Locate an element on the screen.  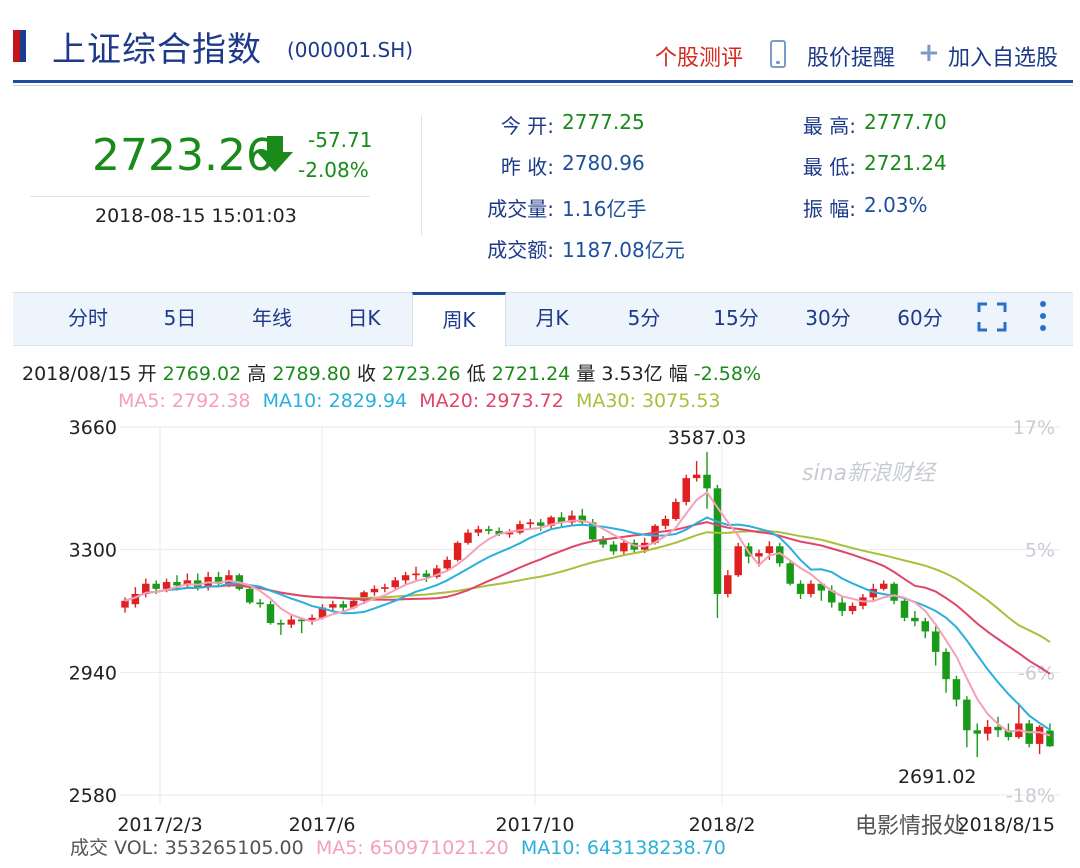
bar-close-value: 2723.26 is located at coordinates (421, 374).